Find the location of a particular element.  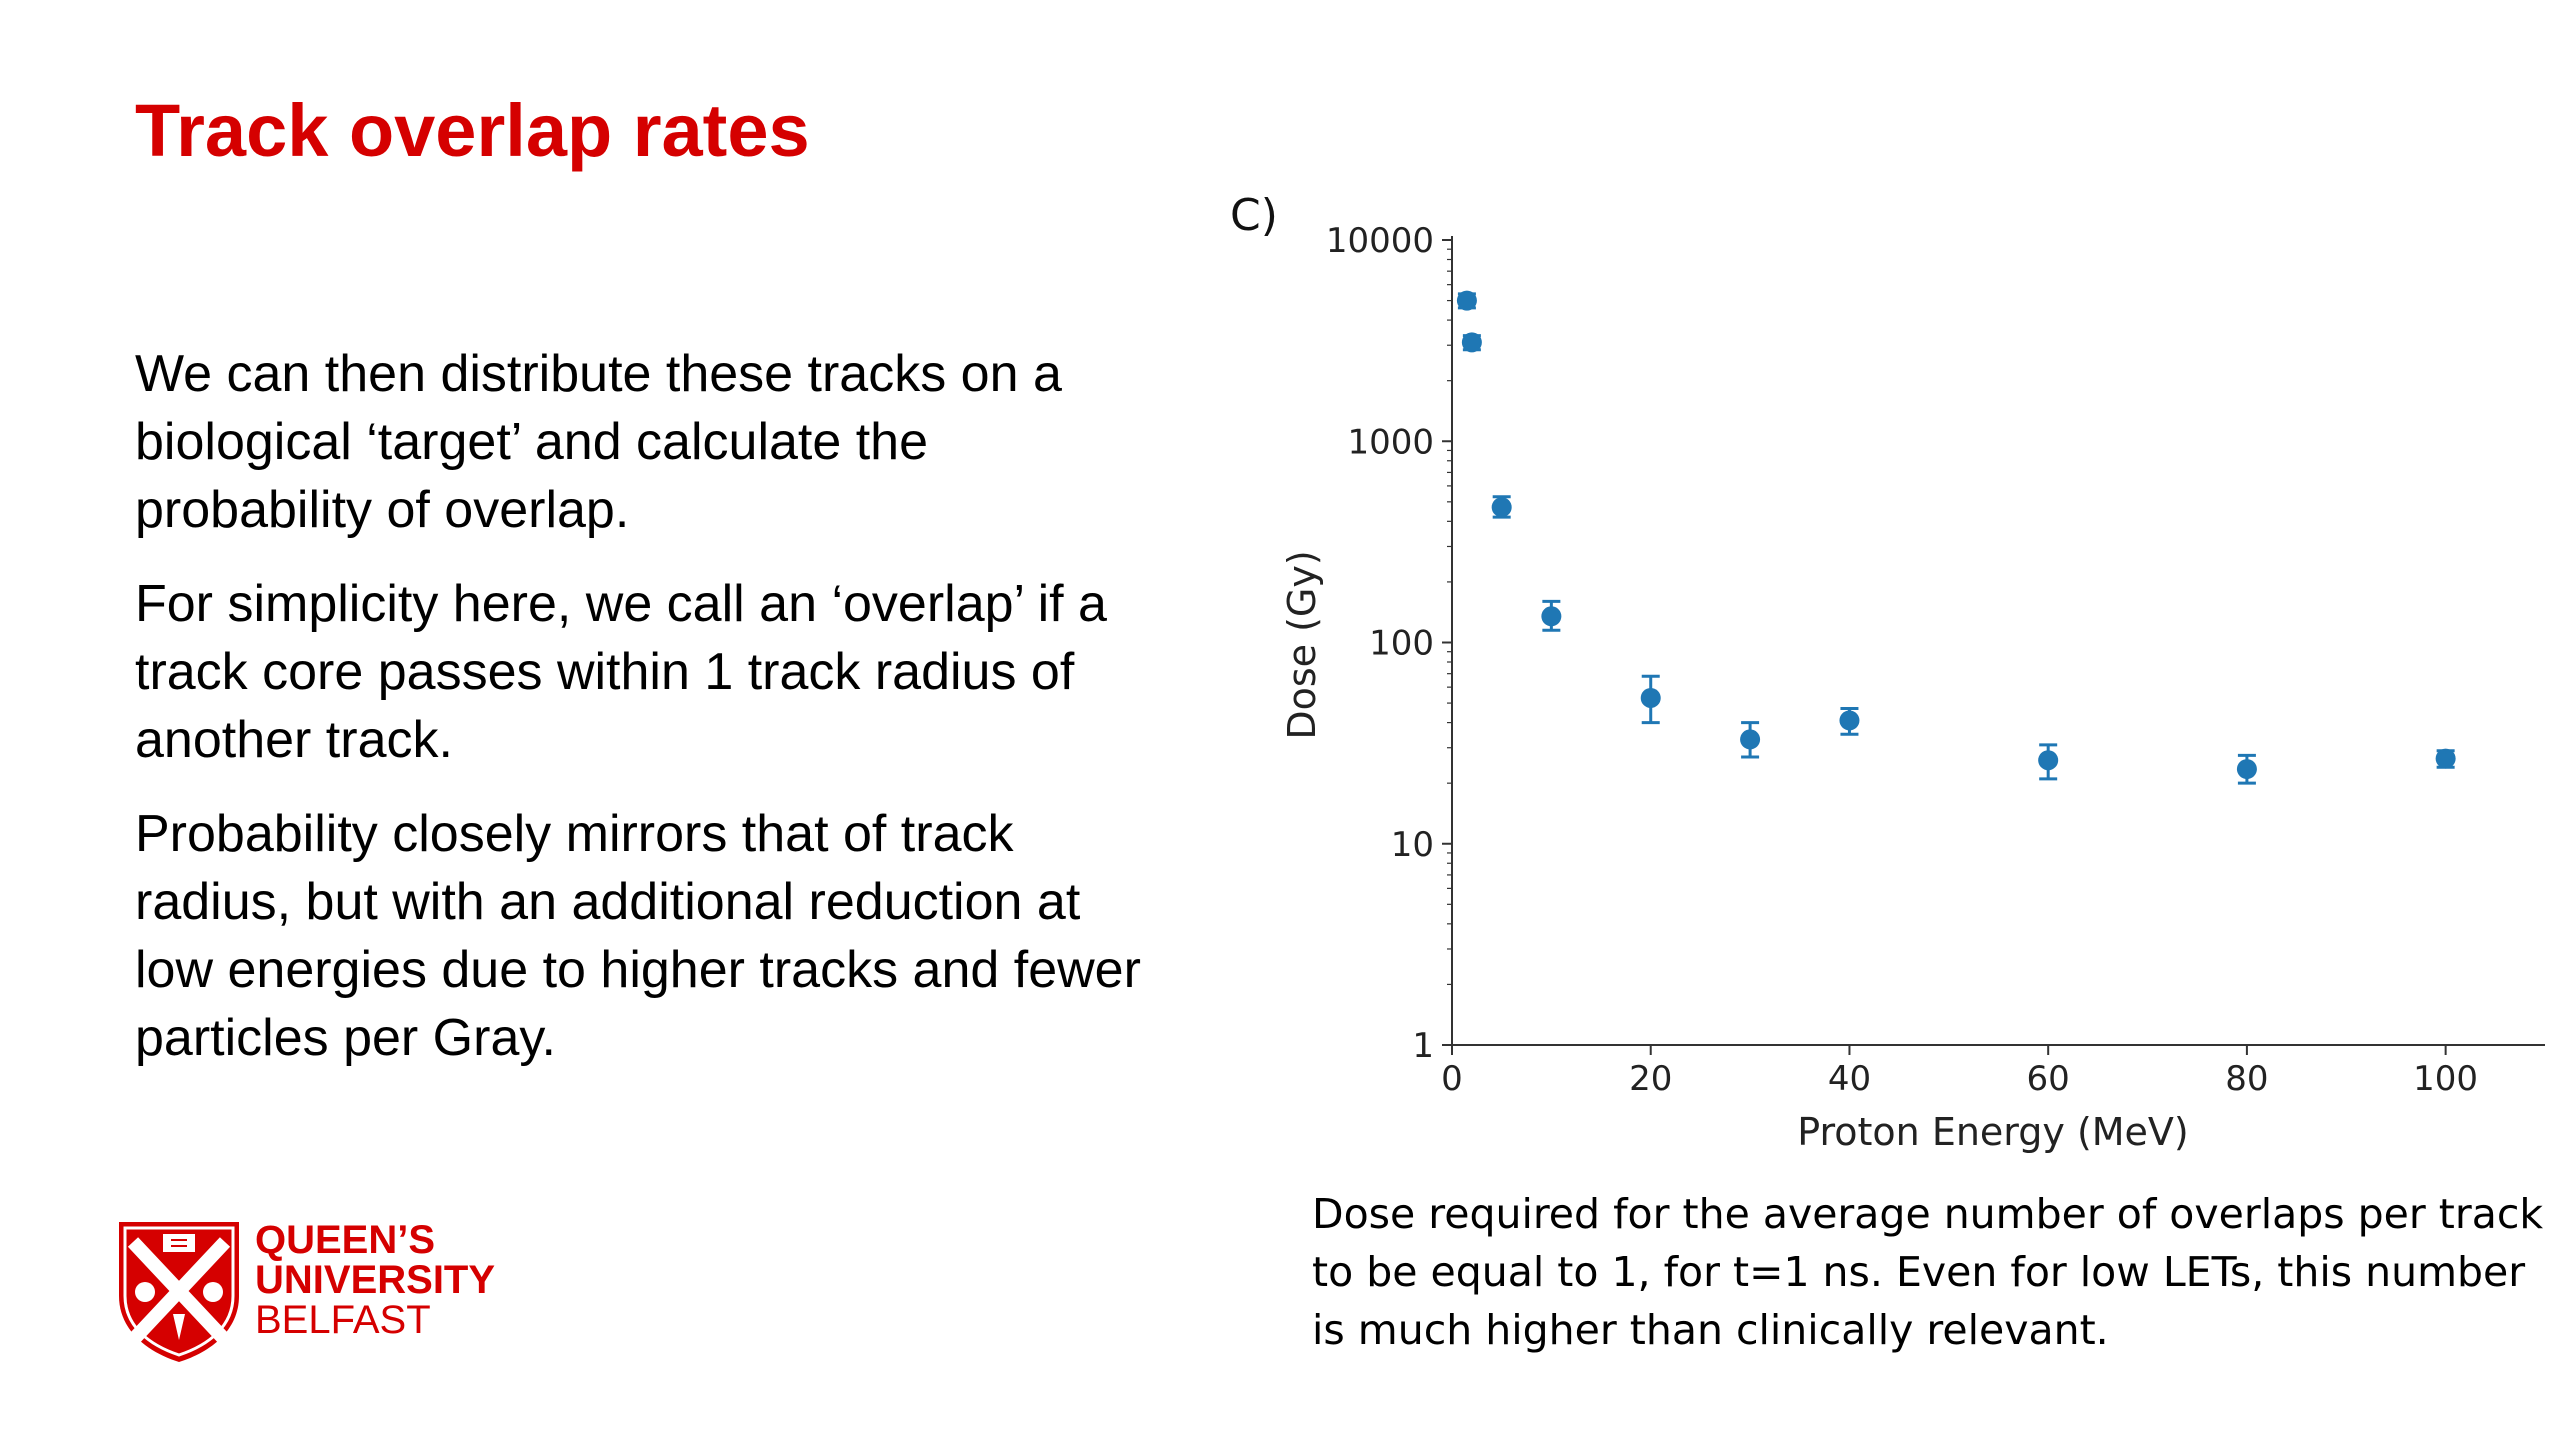

y-tick-label: 100 is located at coordinates (1401, 644).